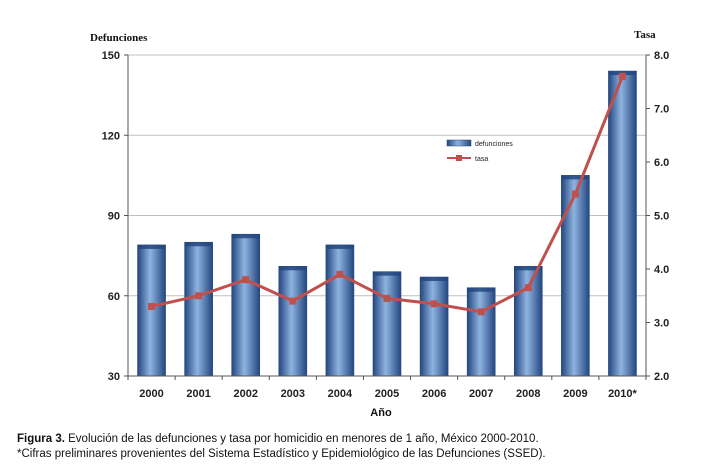  What do you see at coordinates (645, 35) in the screenshot?
I see `y2-axis-title: Tasa` at bounding box center [645, 35].